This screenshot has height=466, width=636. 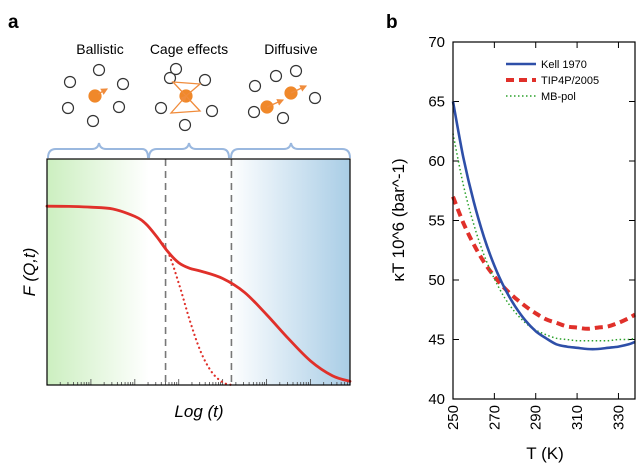 I want to click on diffusive-particles-illustration, so click(x=284, y=94).